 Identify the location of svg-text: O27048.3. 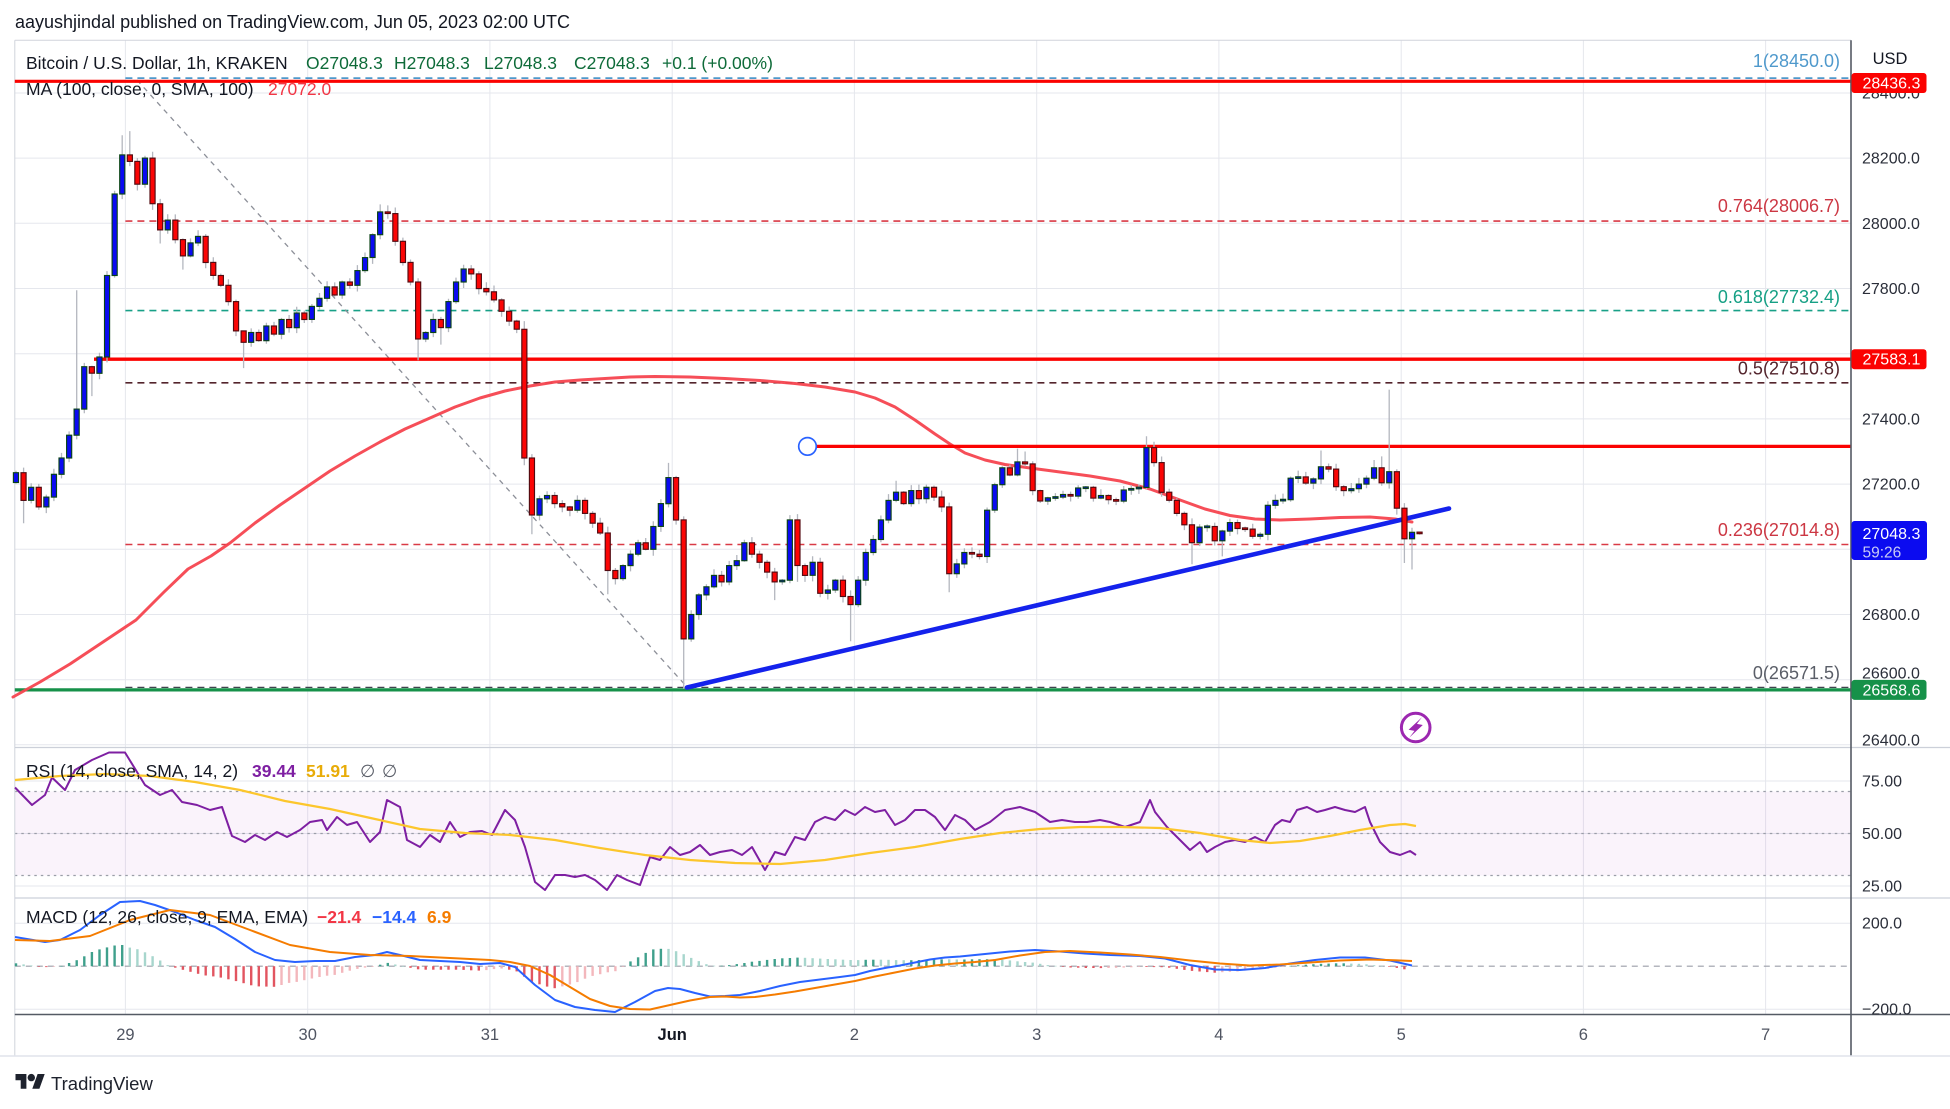
(344, 63).